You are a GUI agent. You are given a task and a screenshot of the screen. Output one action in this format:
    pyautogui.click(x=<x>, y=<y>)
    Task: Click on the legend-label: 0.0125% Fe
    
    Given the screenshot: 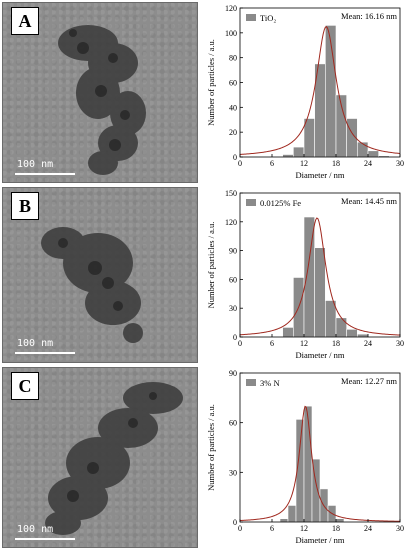 What is the action you would take?
    pyautogui.click(x=280, y=203)
    